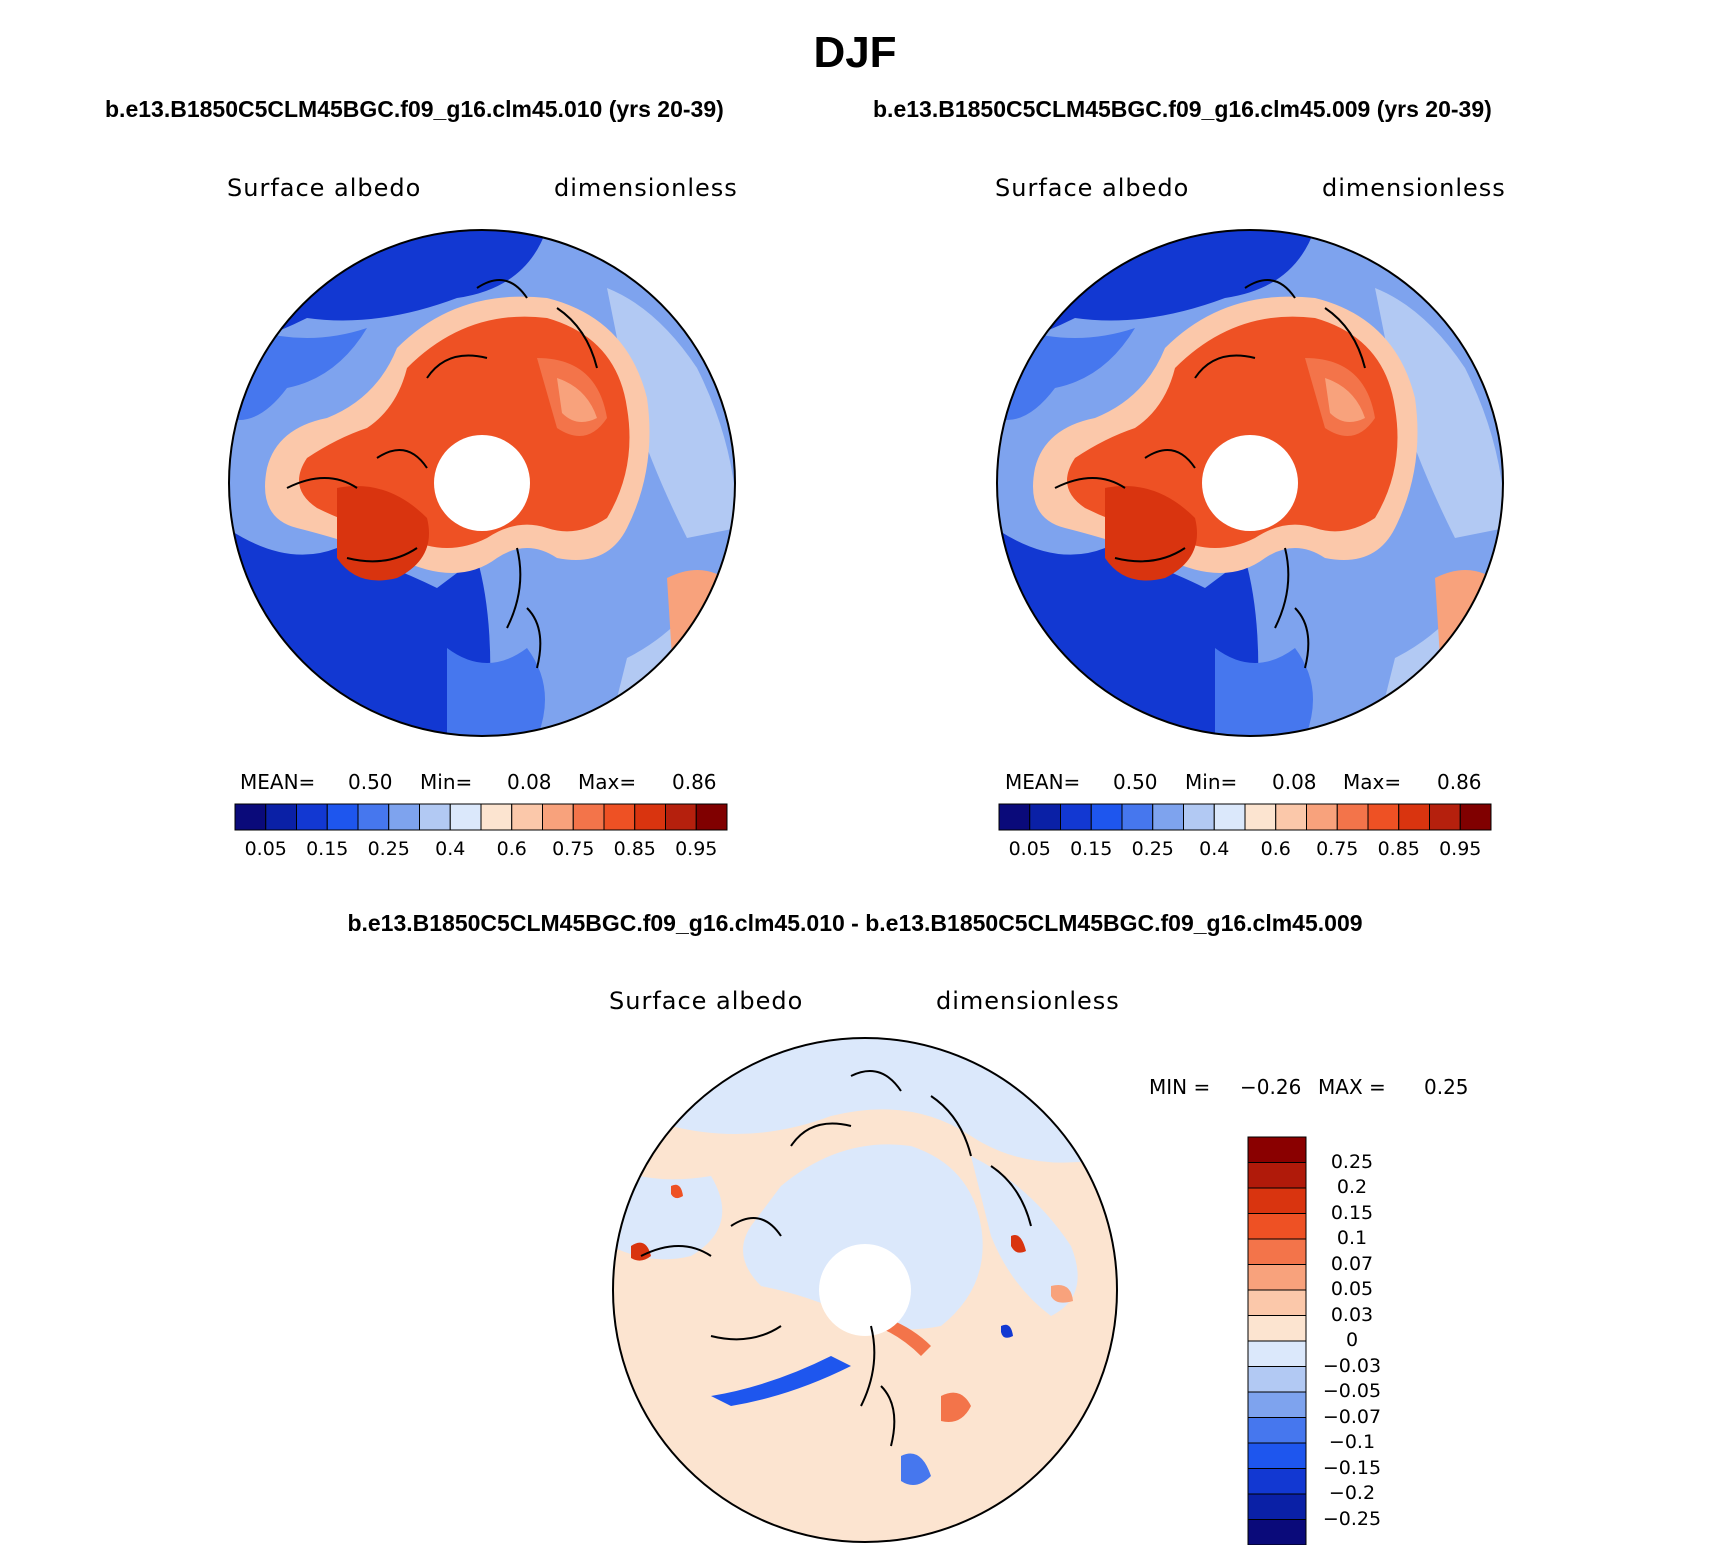 The width and height of the screenshot is (1710, 1545). What do you see at coordinates (1270, 1087) in the screenshot?
I see `diff-min: −0.26` at bounding box center [1270, 1087].